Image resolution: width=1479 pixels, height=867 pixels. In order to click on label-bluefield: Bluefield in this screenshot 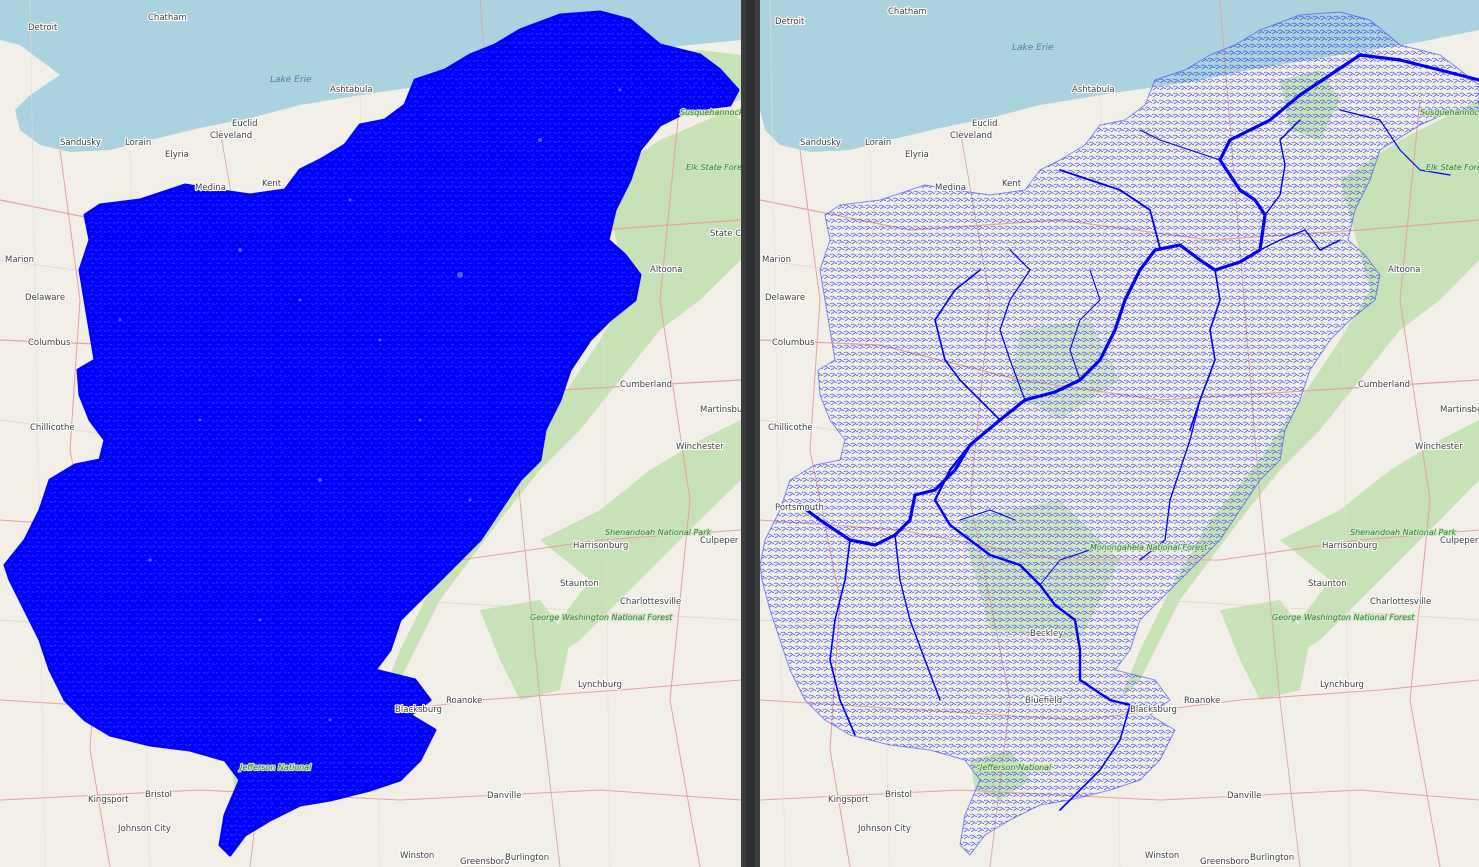, I will do `click(1043, 701)`.